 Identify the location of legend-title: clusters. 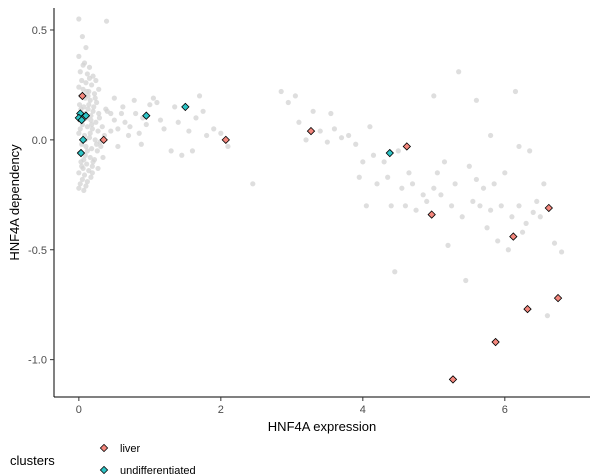
(32, 460).